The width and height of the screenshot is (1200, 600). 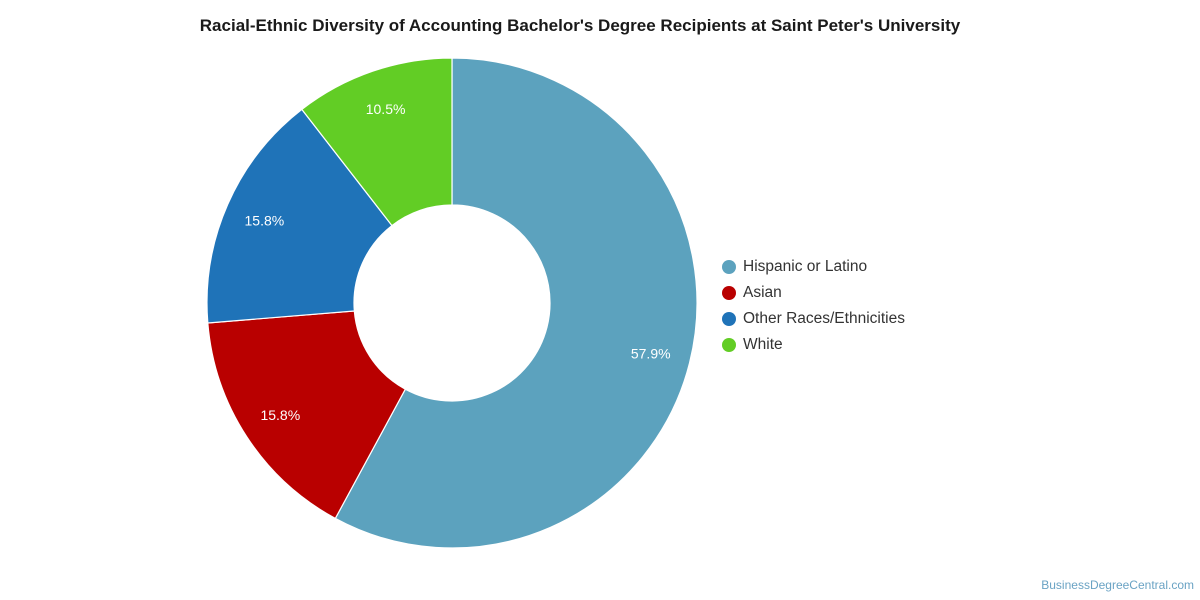 I want to click on legend-item-other-races-ethnicities: Other Races/Ethnicities, so click(x=813, y=319).